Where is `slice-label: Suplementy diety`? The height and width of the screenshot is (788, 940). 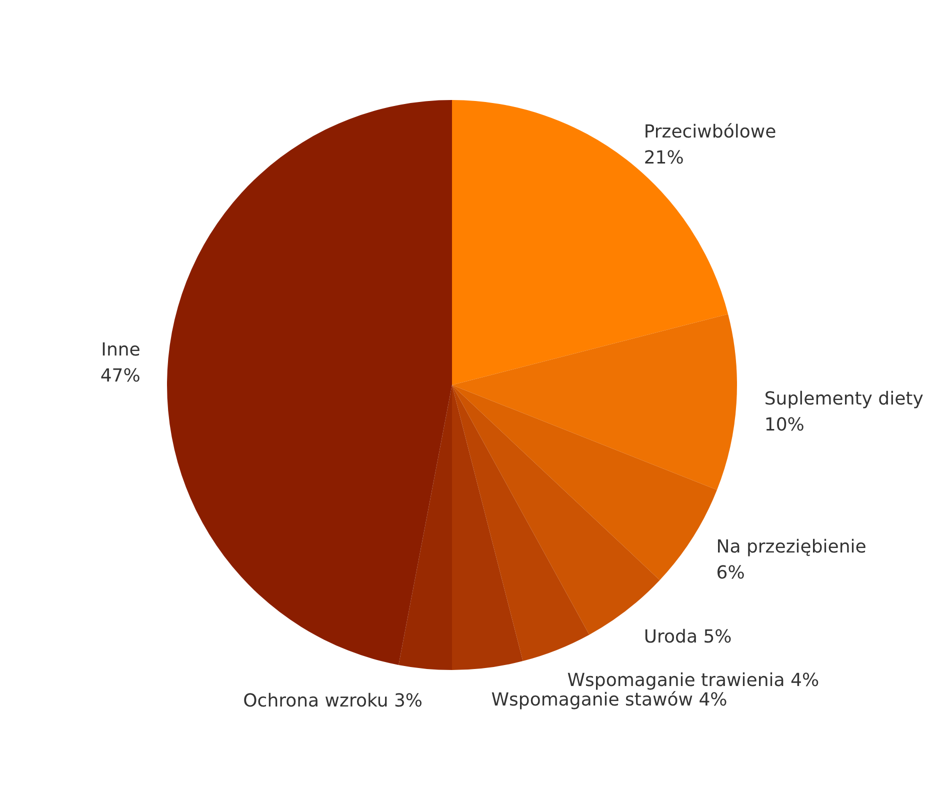
slice-label: Suplementy diety is located at coordinates (844, 399).